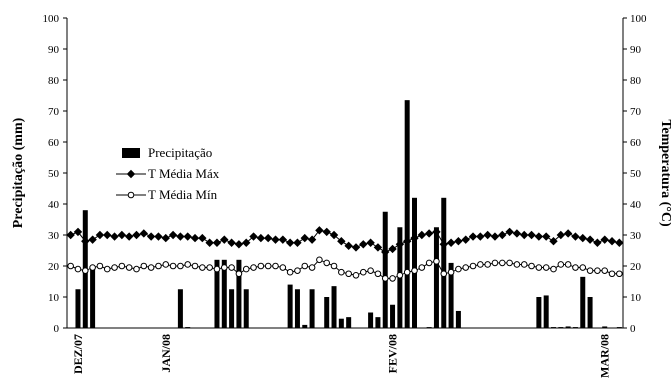 This screenshot has height=386, width=671. Describe the element at coordinates (636, 205) in the screenshot. I see `y2-tick-label: 40` at that location.